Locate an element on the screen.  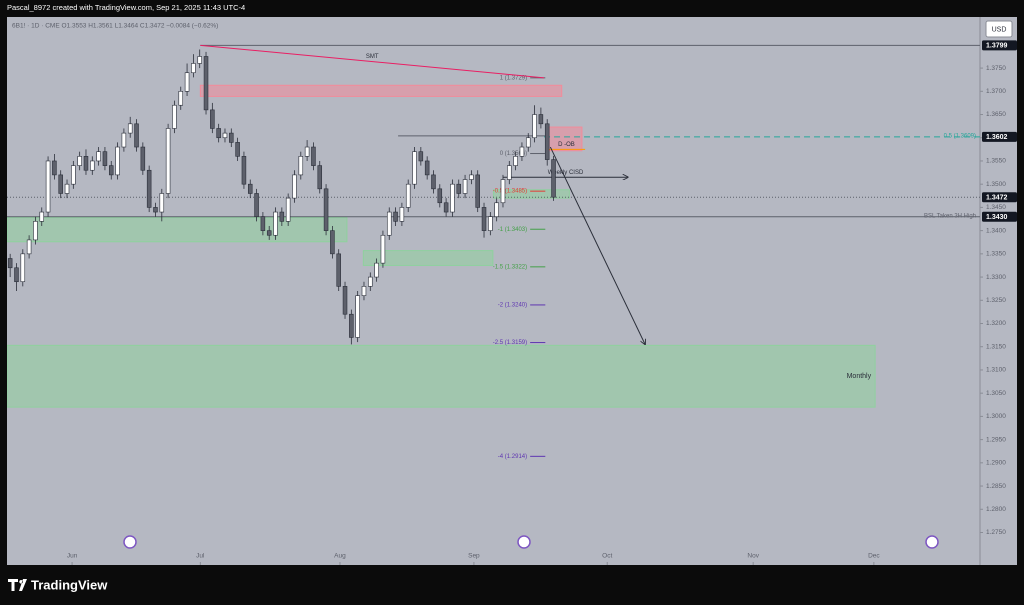
replay-icons is located at coordinates (531, 542).